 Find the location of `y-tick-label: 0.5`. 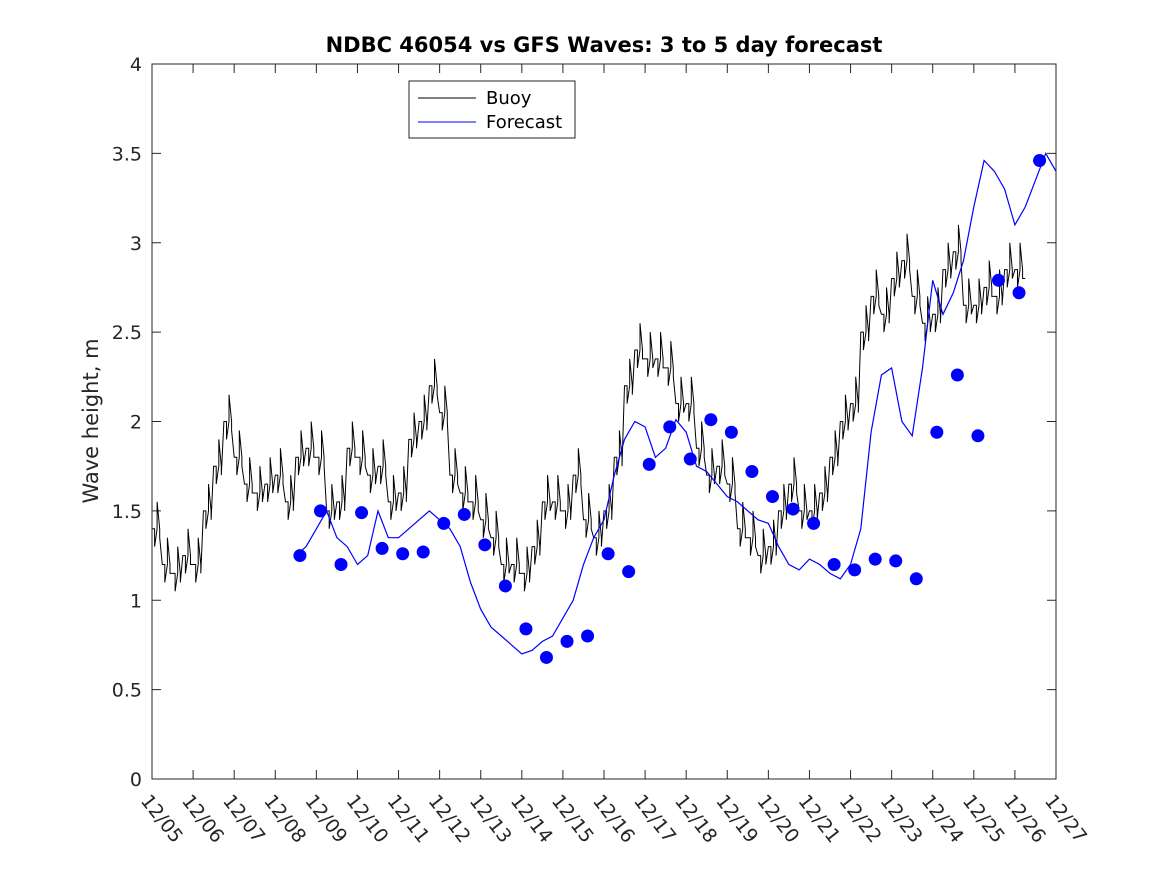

y-tick-label: 0.5 is located at coordinates (127, 691).